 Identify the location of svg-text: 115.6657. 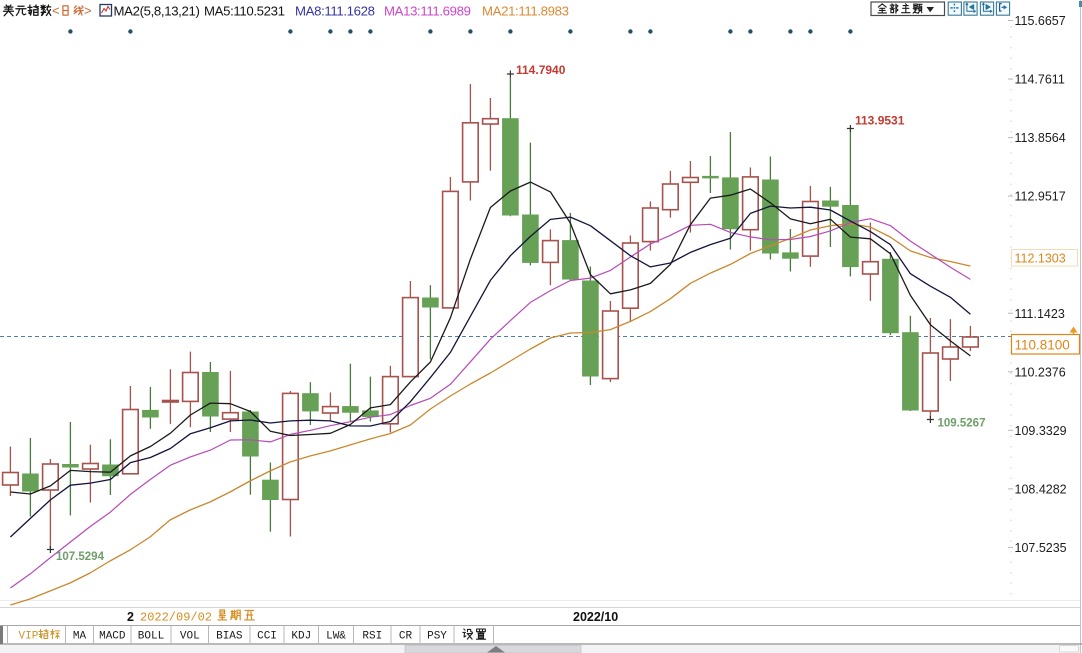
(1040, 21).